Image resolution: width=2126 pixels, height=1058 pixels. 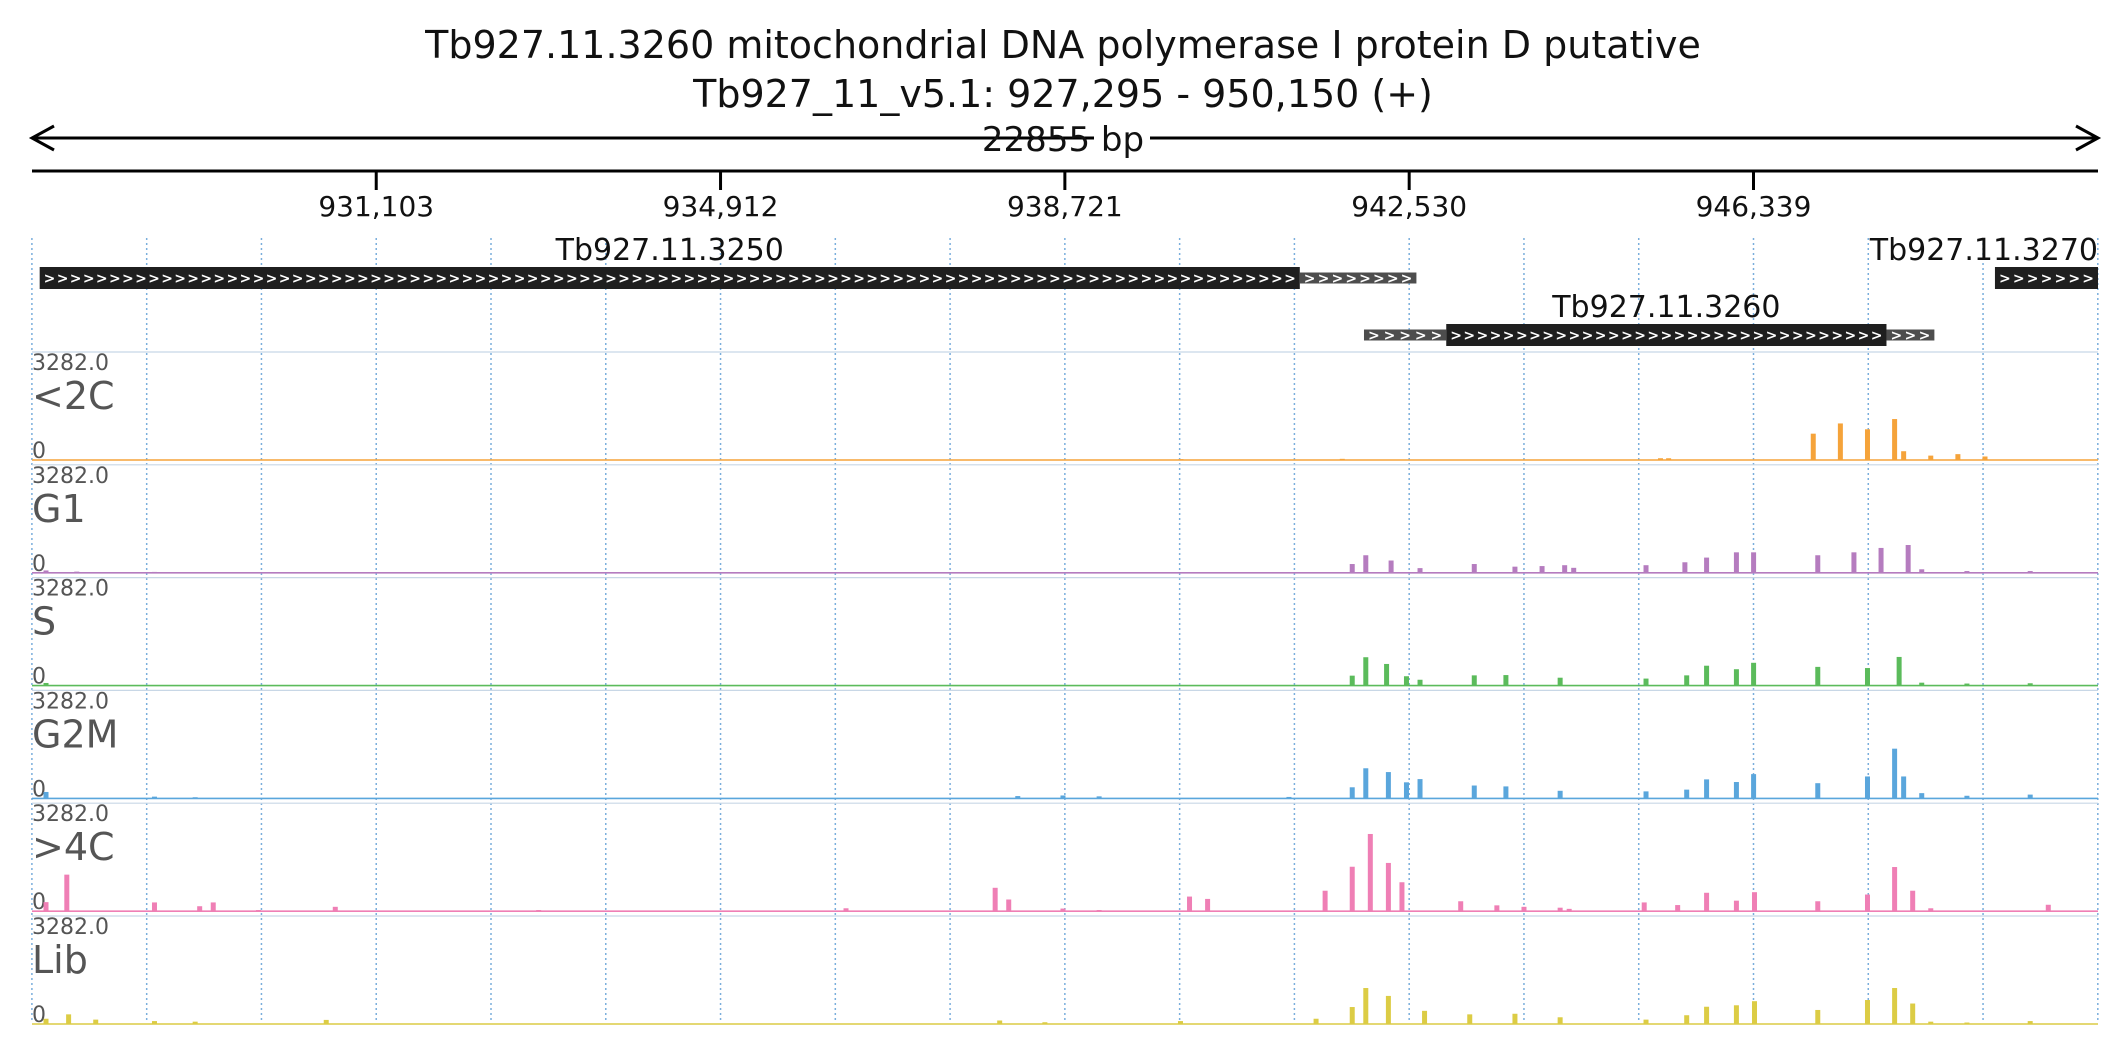 What do you see at coordinates (1065, 206) in the screenshot?
I see `ruler-tick-label: 938,721` at bounding box center [1065, 206].